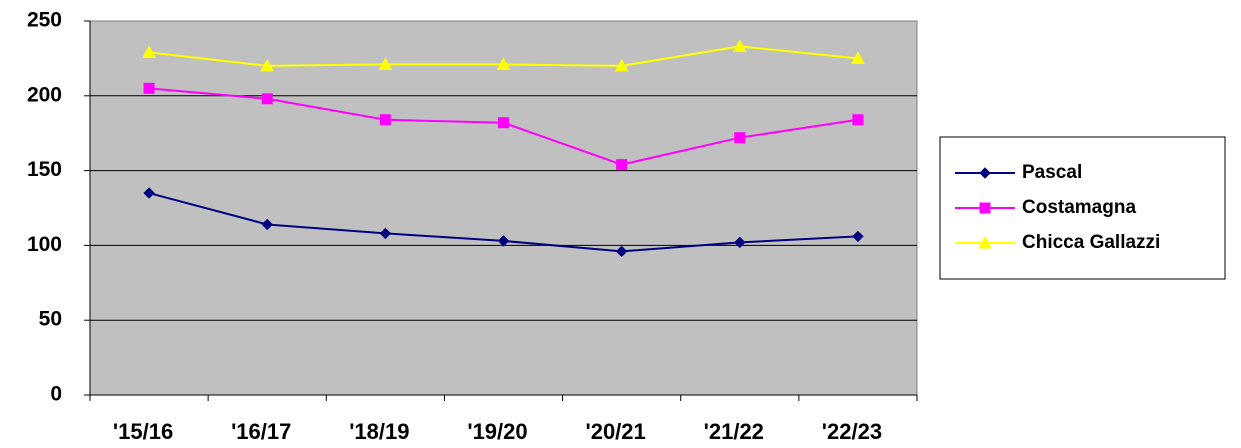 The height and width of the screenshot is (448, 1241). I want to click on x-tick-label: '15/16, so click(143, 431).